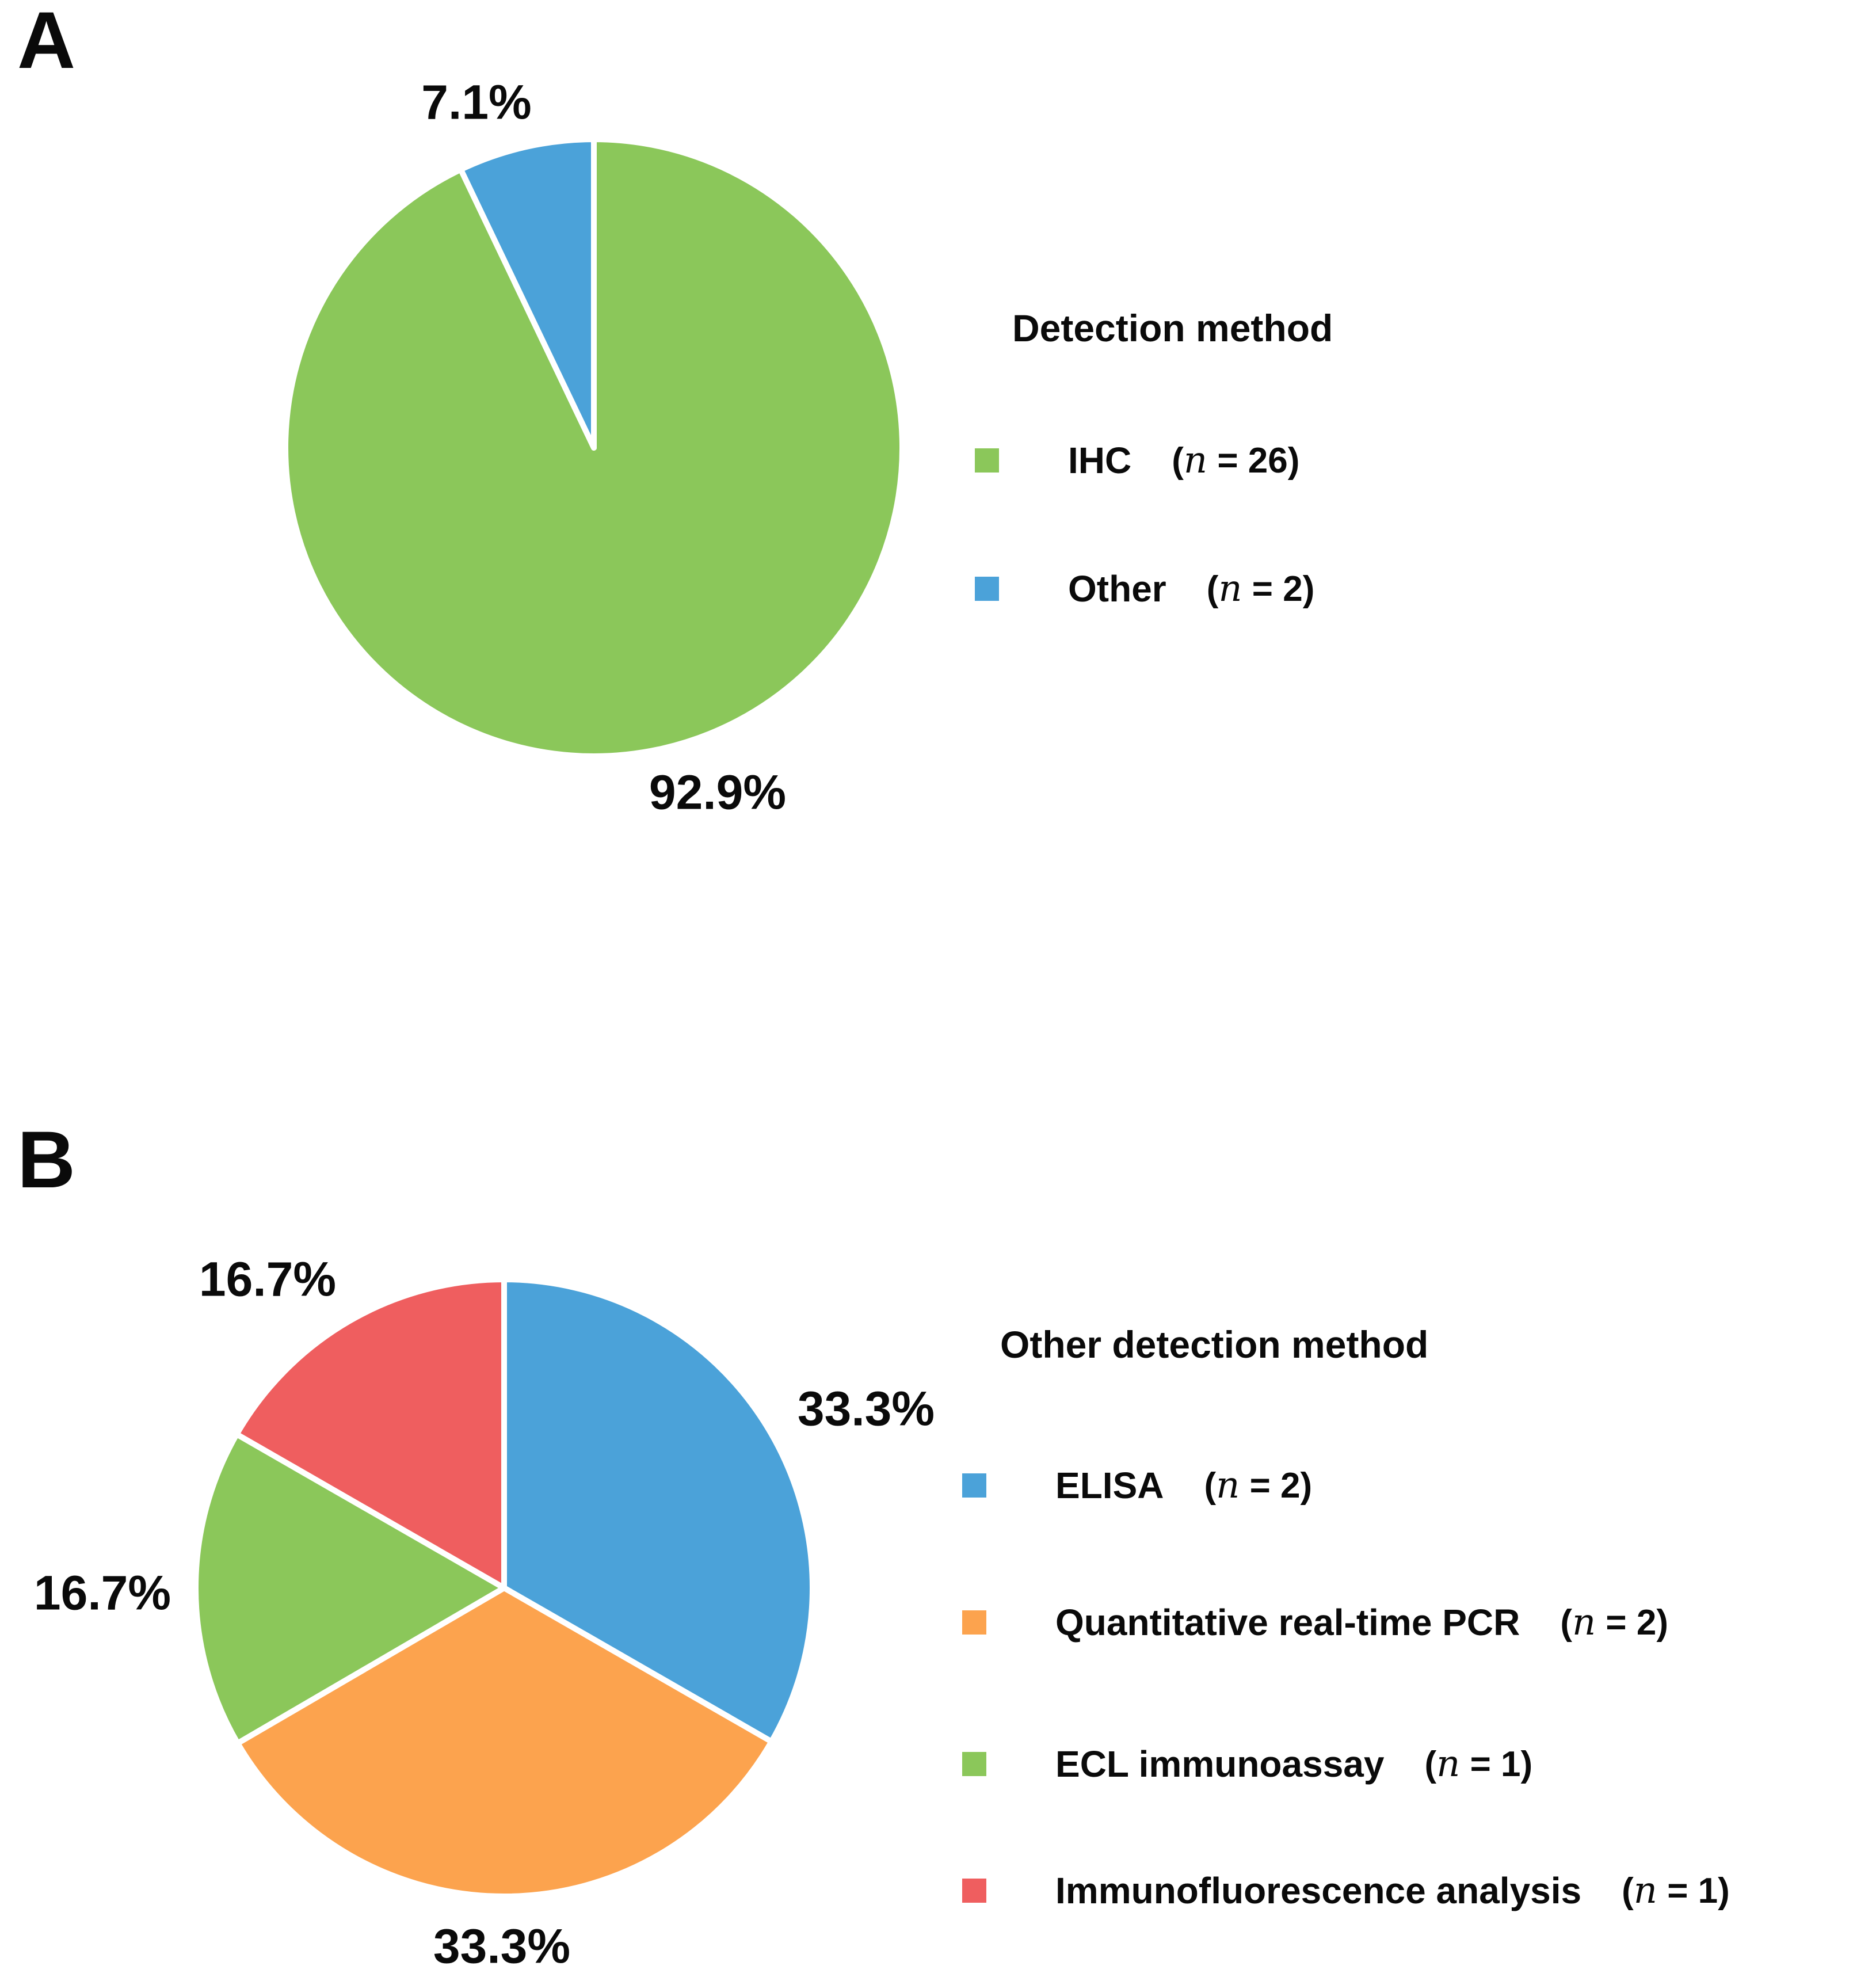 Image resolution: width=1876 pixels, height=1981 pixels. I want to click on legend-count-elisa: (n = 2), so click(1258, 1485).